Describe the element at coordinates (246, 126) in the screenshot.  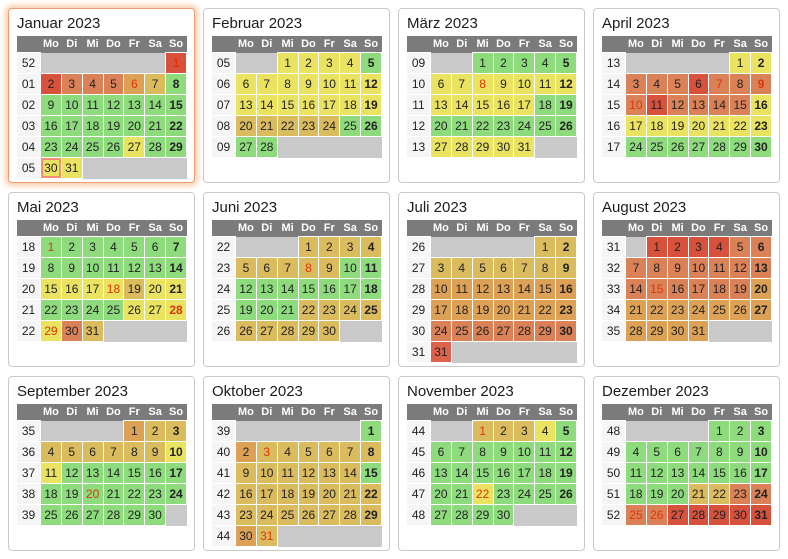
I see `day-cell: 20` at that location.